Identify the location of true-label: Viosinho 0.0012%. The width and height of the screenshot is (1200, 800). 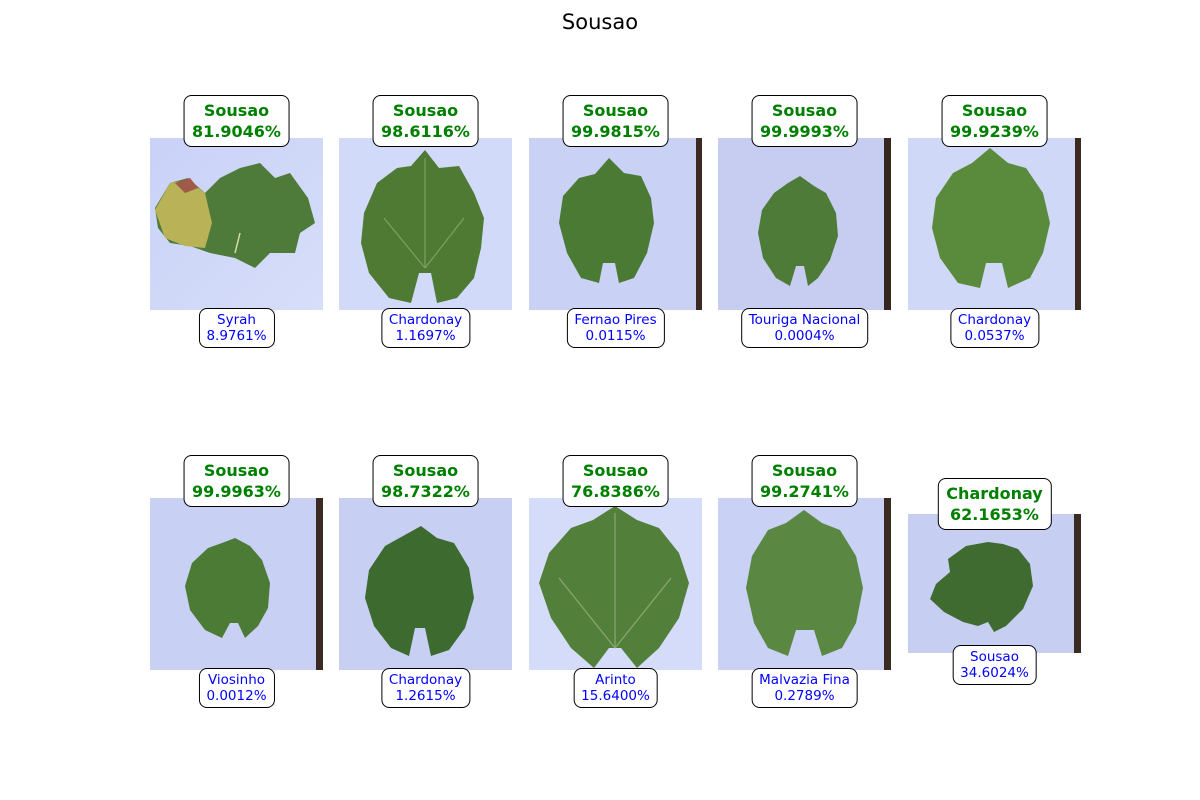
(236, 688).